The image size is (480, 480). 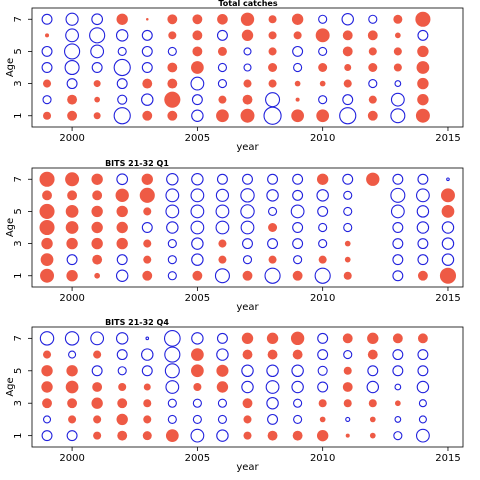 What do you see at coordinates (322, 298) in the screenshot?
I see `x-tick-label: 2010` at bounding box center [322, 298].